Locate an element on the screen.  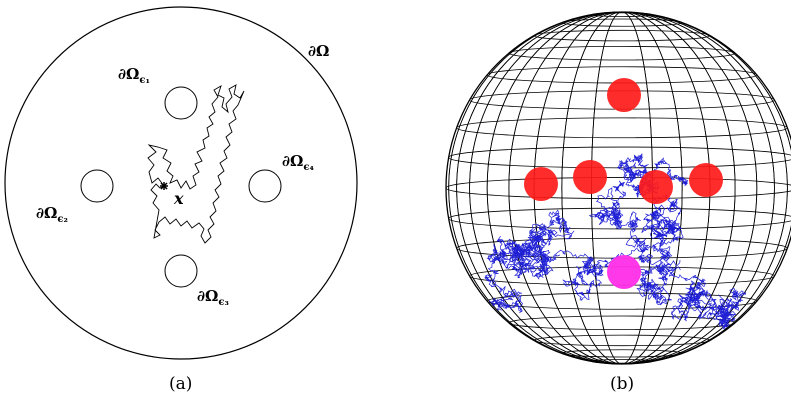
caption-b: (b) is located at coordinates (622, 384).